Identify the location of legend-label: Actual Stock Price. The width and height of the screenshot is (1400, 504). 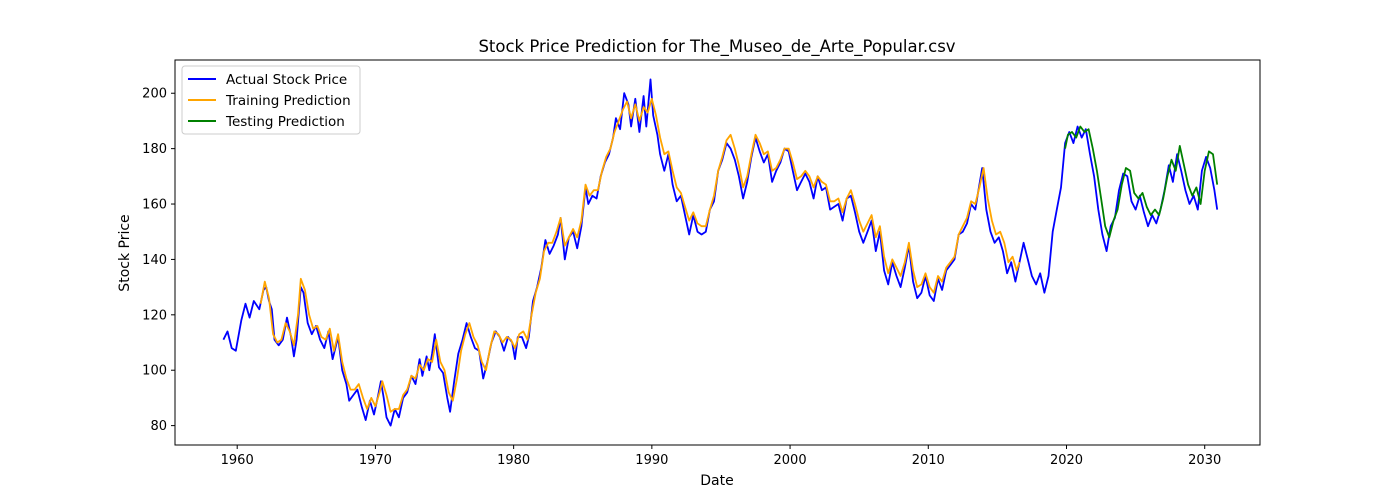
(286, 80).